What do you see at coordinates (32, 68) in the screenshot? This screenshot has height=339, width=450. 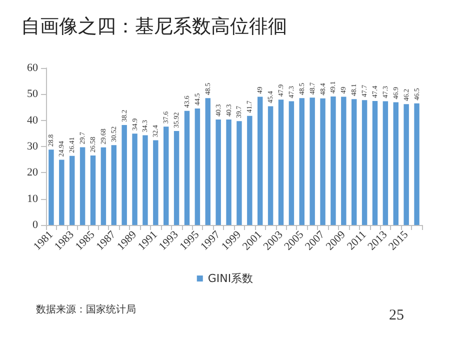 I see `y-tick-label: 60` at bounding box center [32, 68].